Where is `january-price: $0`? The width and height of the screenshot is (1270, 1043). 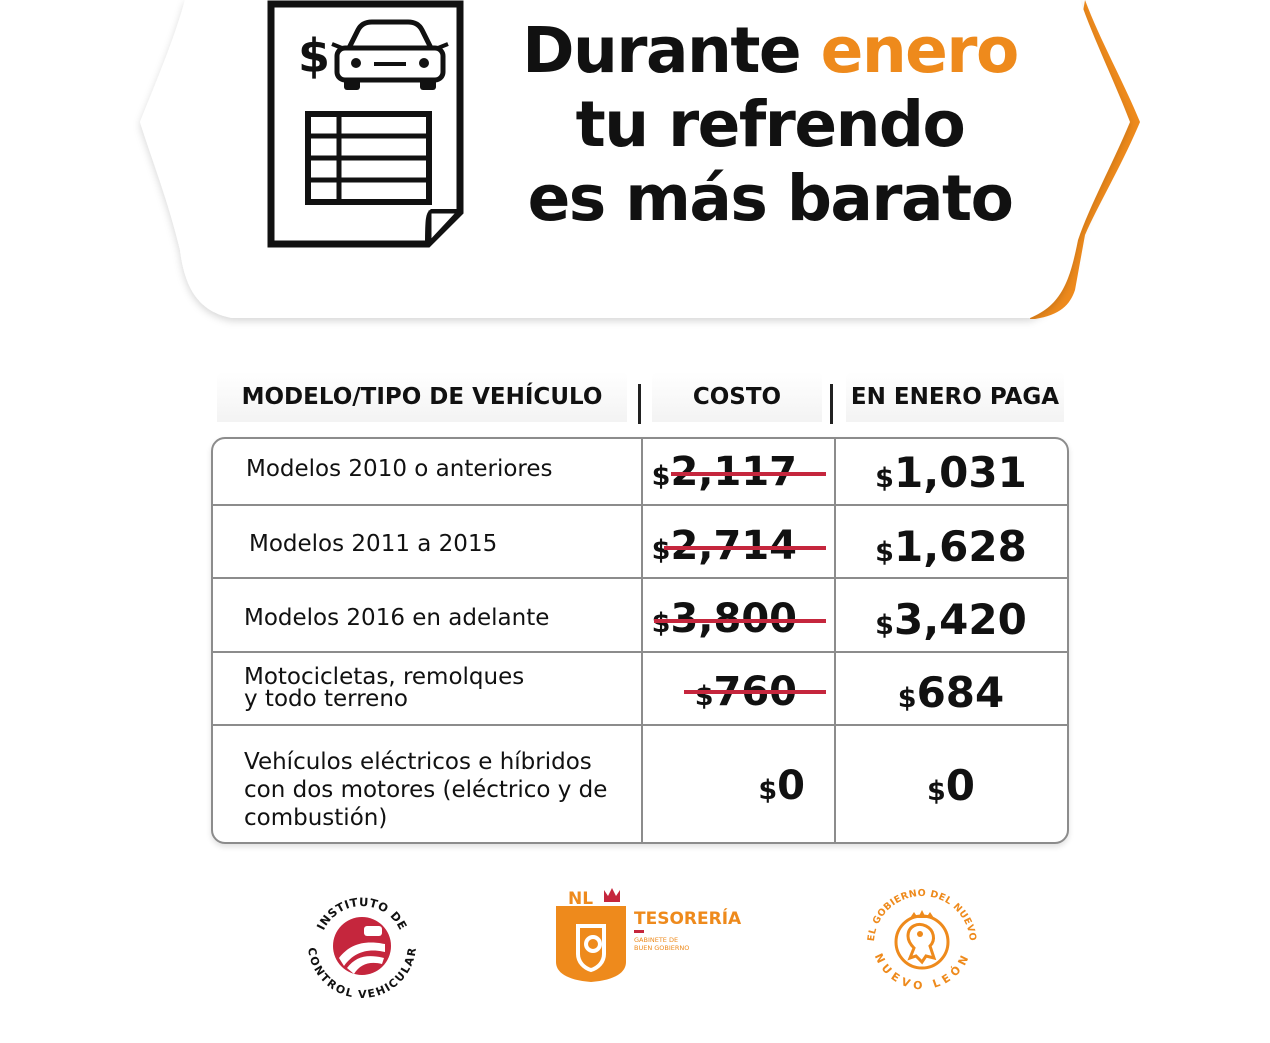
january-price: $0 is located at coordinates (951, 785).